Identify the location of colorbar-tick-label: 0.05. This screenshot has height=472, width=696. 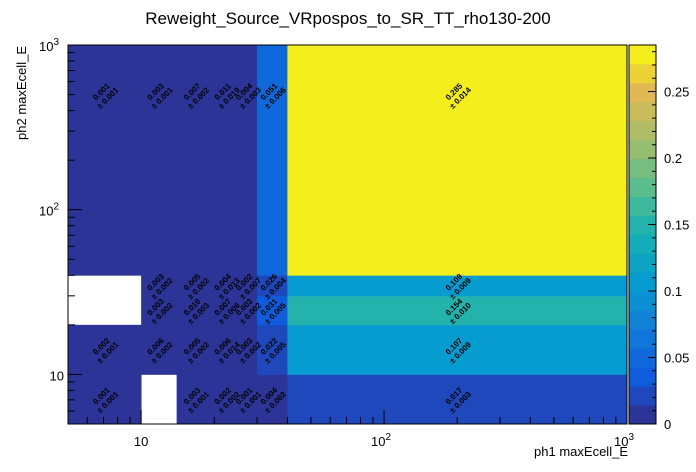
(676, 358).